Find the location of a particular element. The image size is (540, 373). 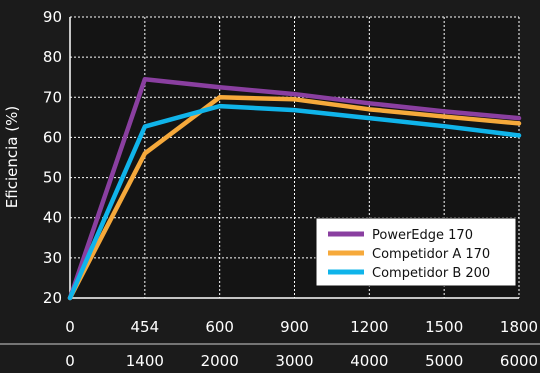

x-tick-label-top: 1200 is located at coordinates (369, 327).